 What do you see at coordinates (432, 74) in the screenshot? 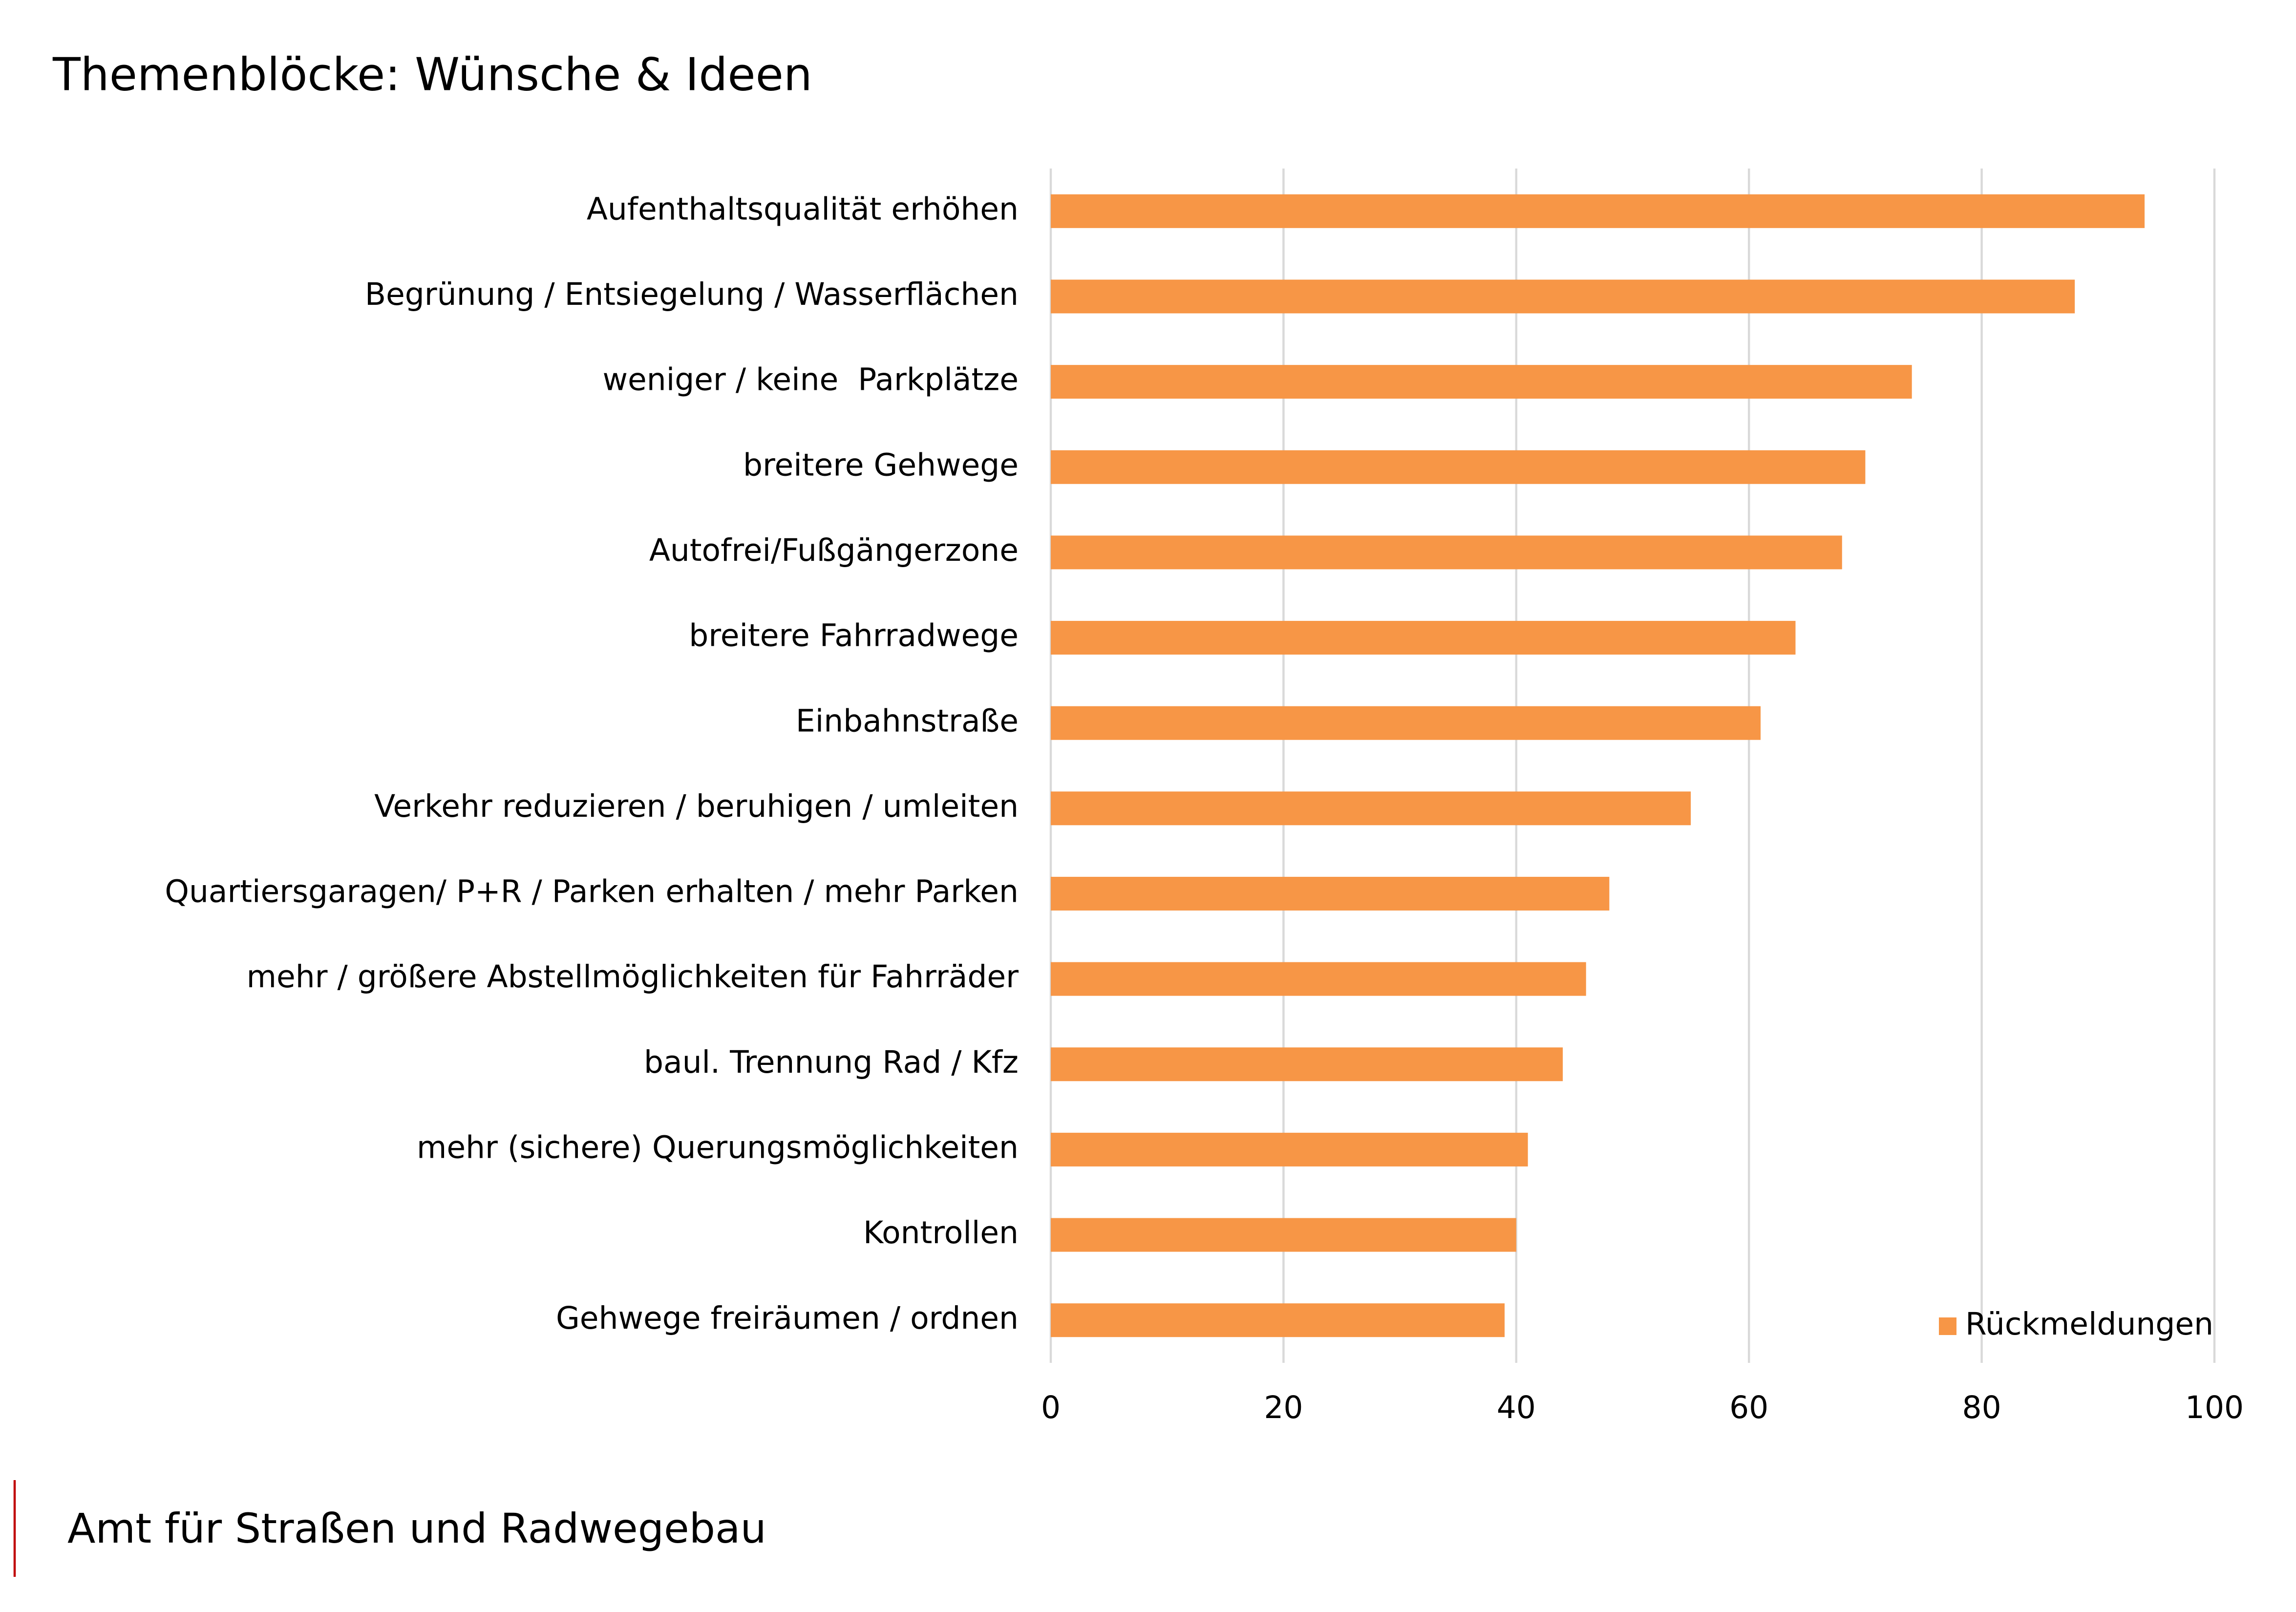
I see `chart-title: Themenblöcke: Wünsche & Ideen` at bounding box center [432, 74].